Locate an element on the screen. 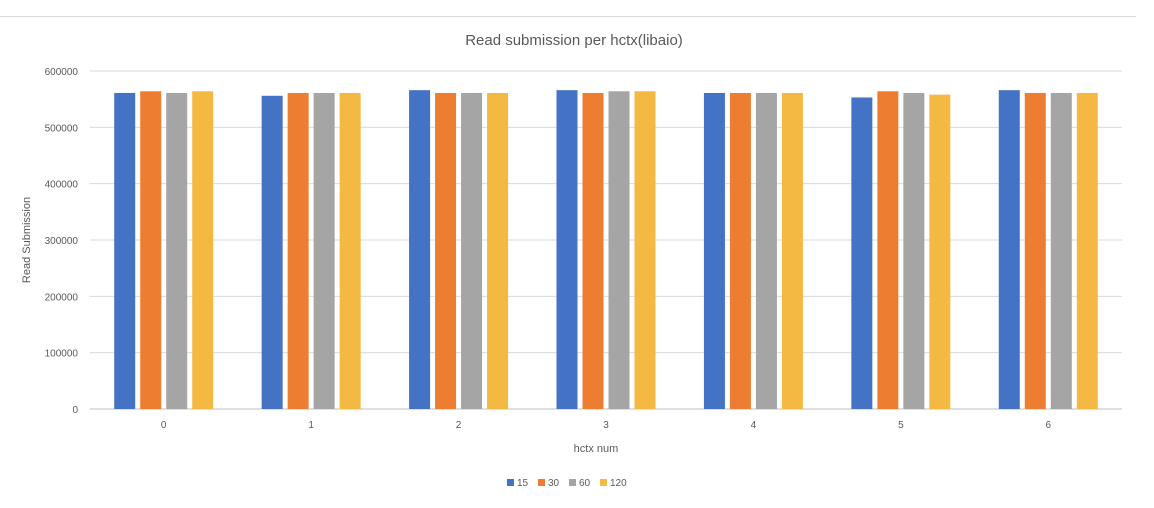 The image size is (1154, 508). y-tick-label: 100000 is located at coordinates (62, 354).